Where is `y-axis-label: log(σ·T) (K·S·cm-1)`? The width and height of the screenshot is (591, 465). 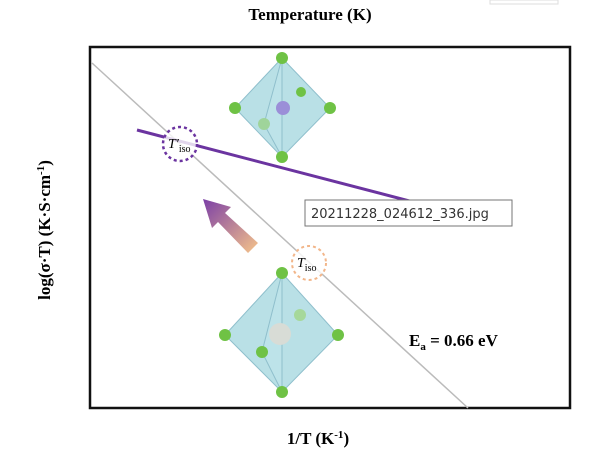
y-axis-label: log(σ·T) (K·S·cm-1) is located at coordinates (44, 230).